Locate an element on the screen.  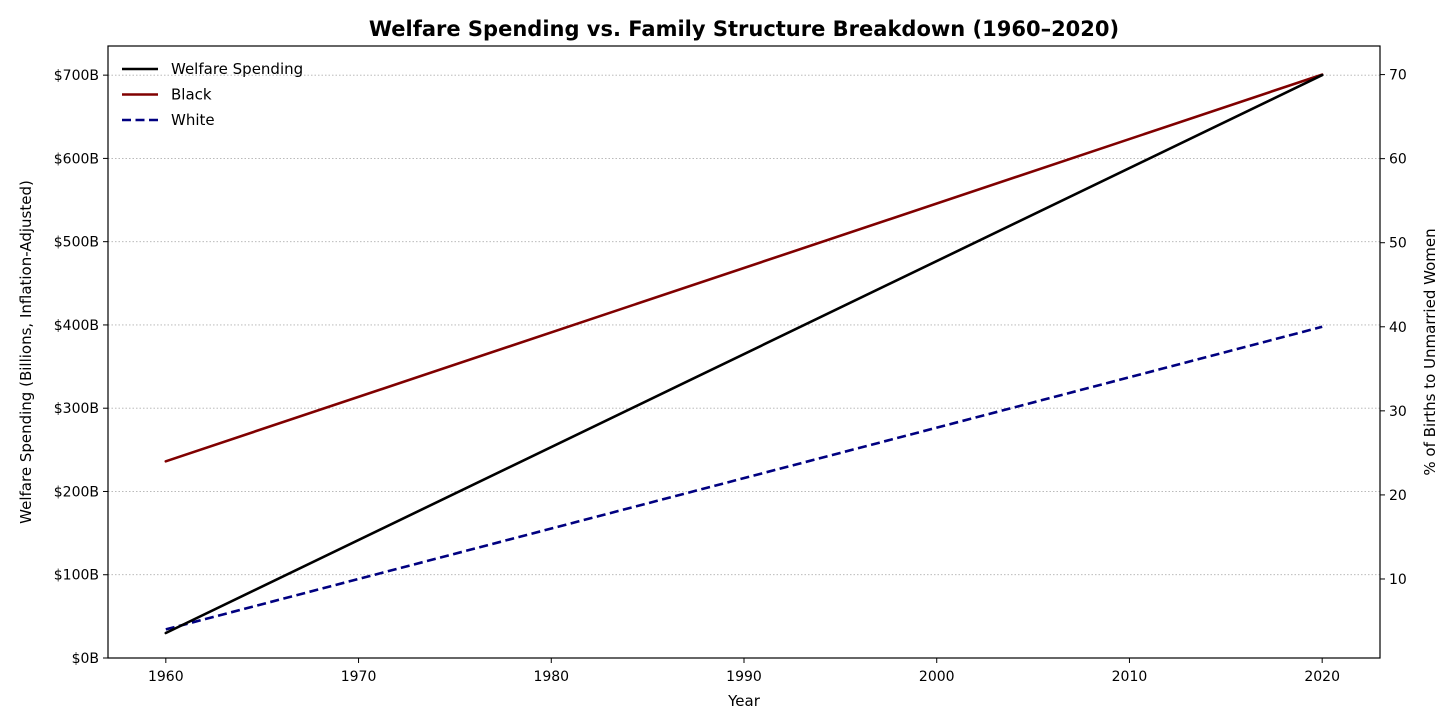
x-tick-label: 2010 is located at coordinates (1130, 677).